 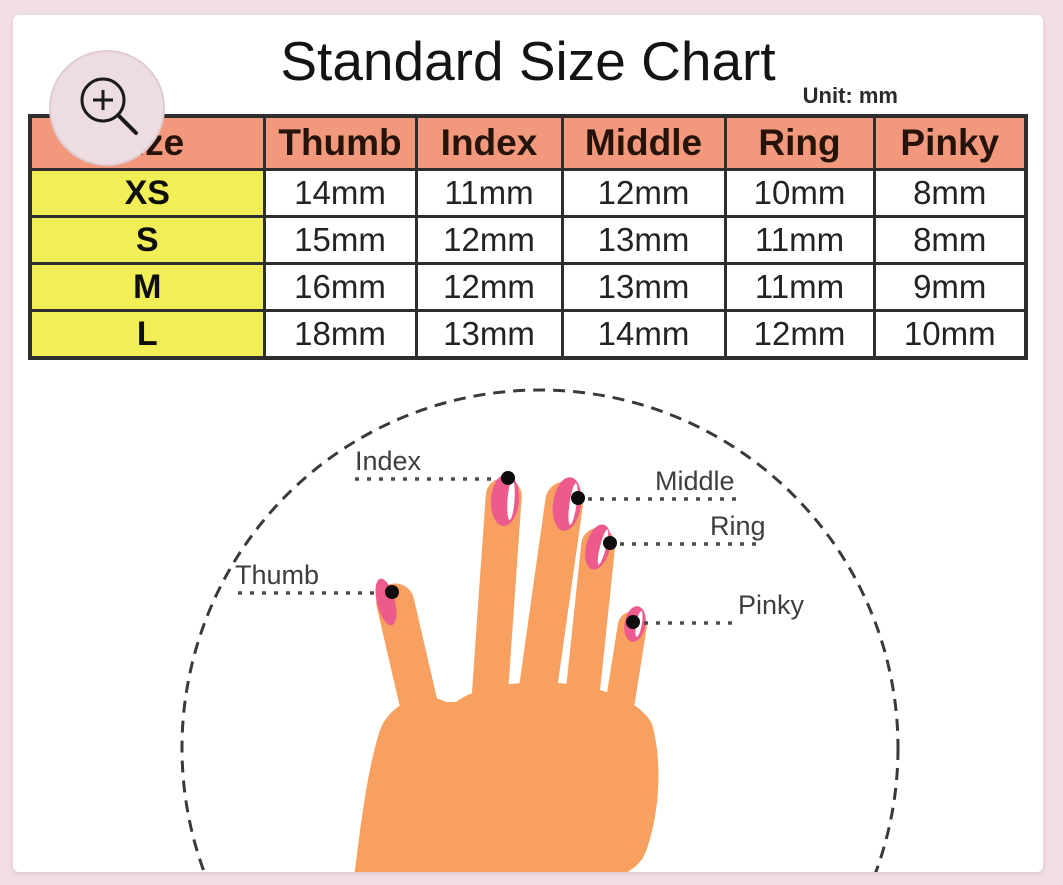 What do you see at coordinates (388, 461) in the screenshot?
I see `finger-label-index: Index` at bounding box center [388, 461].